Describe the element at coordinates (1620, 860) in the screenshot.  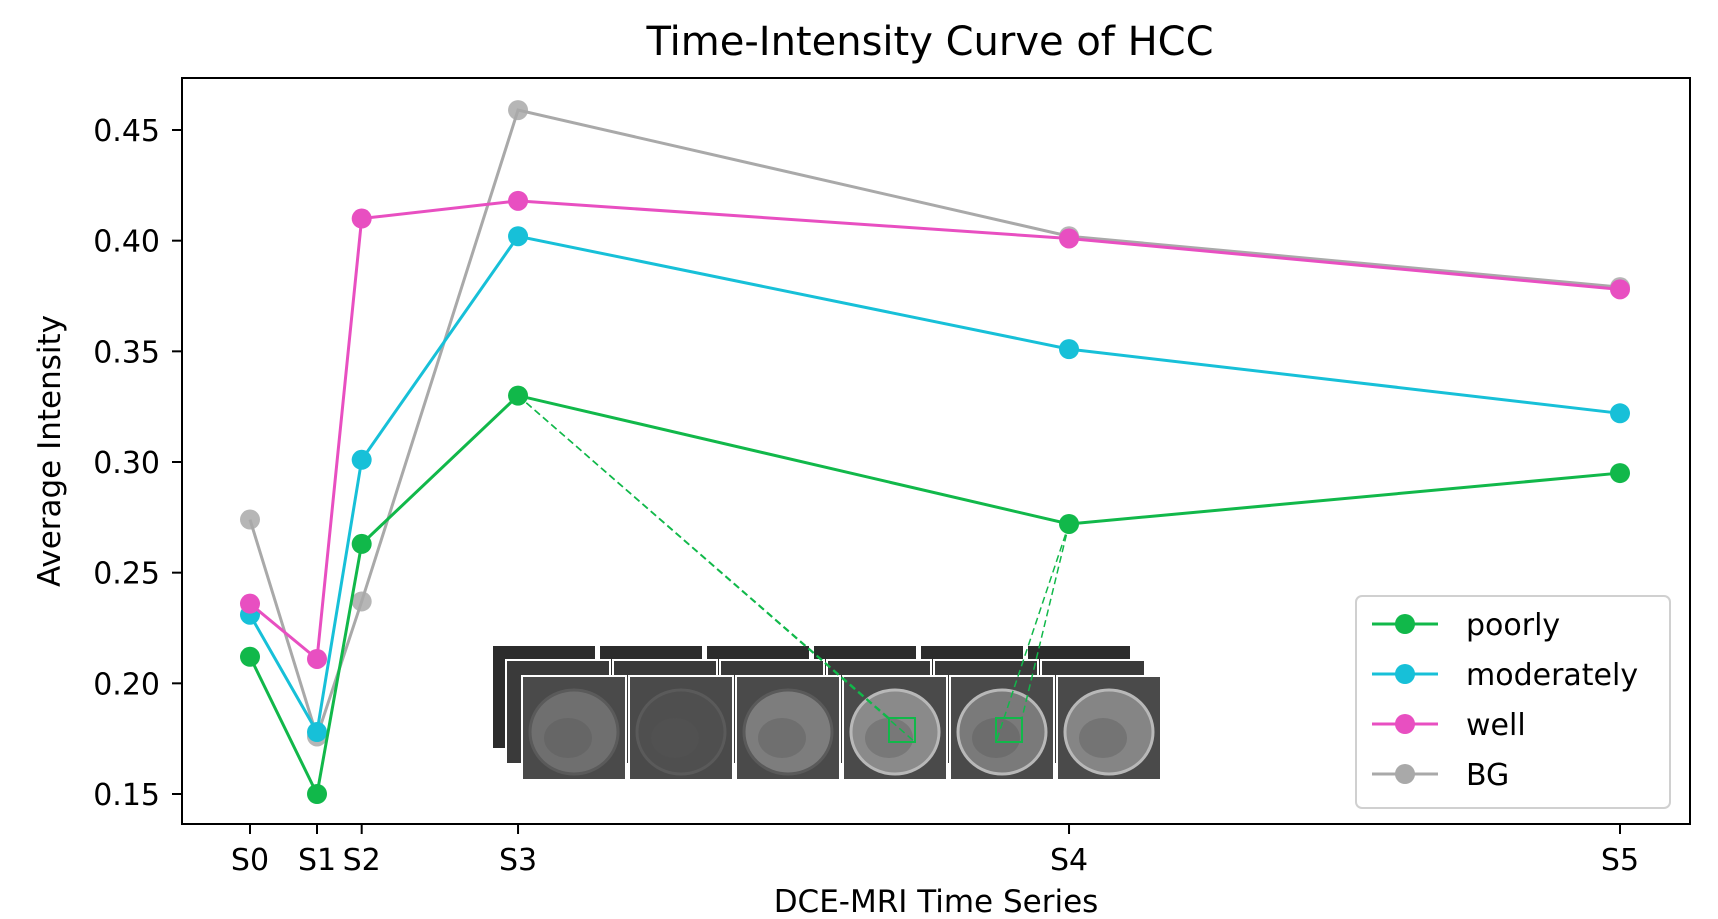
I see `x-tick-label: S5` at that location.